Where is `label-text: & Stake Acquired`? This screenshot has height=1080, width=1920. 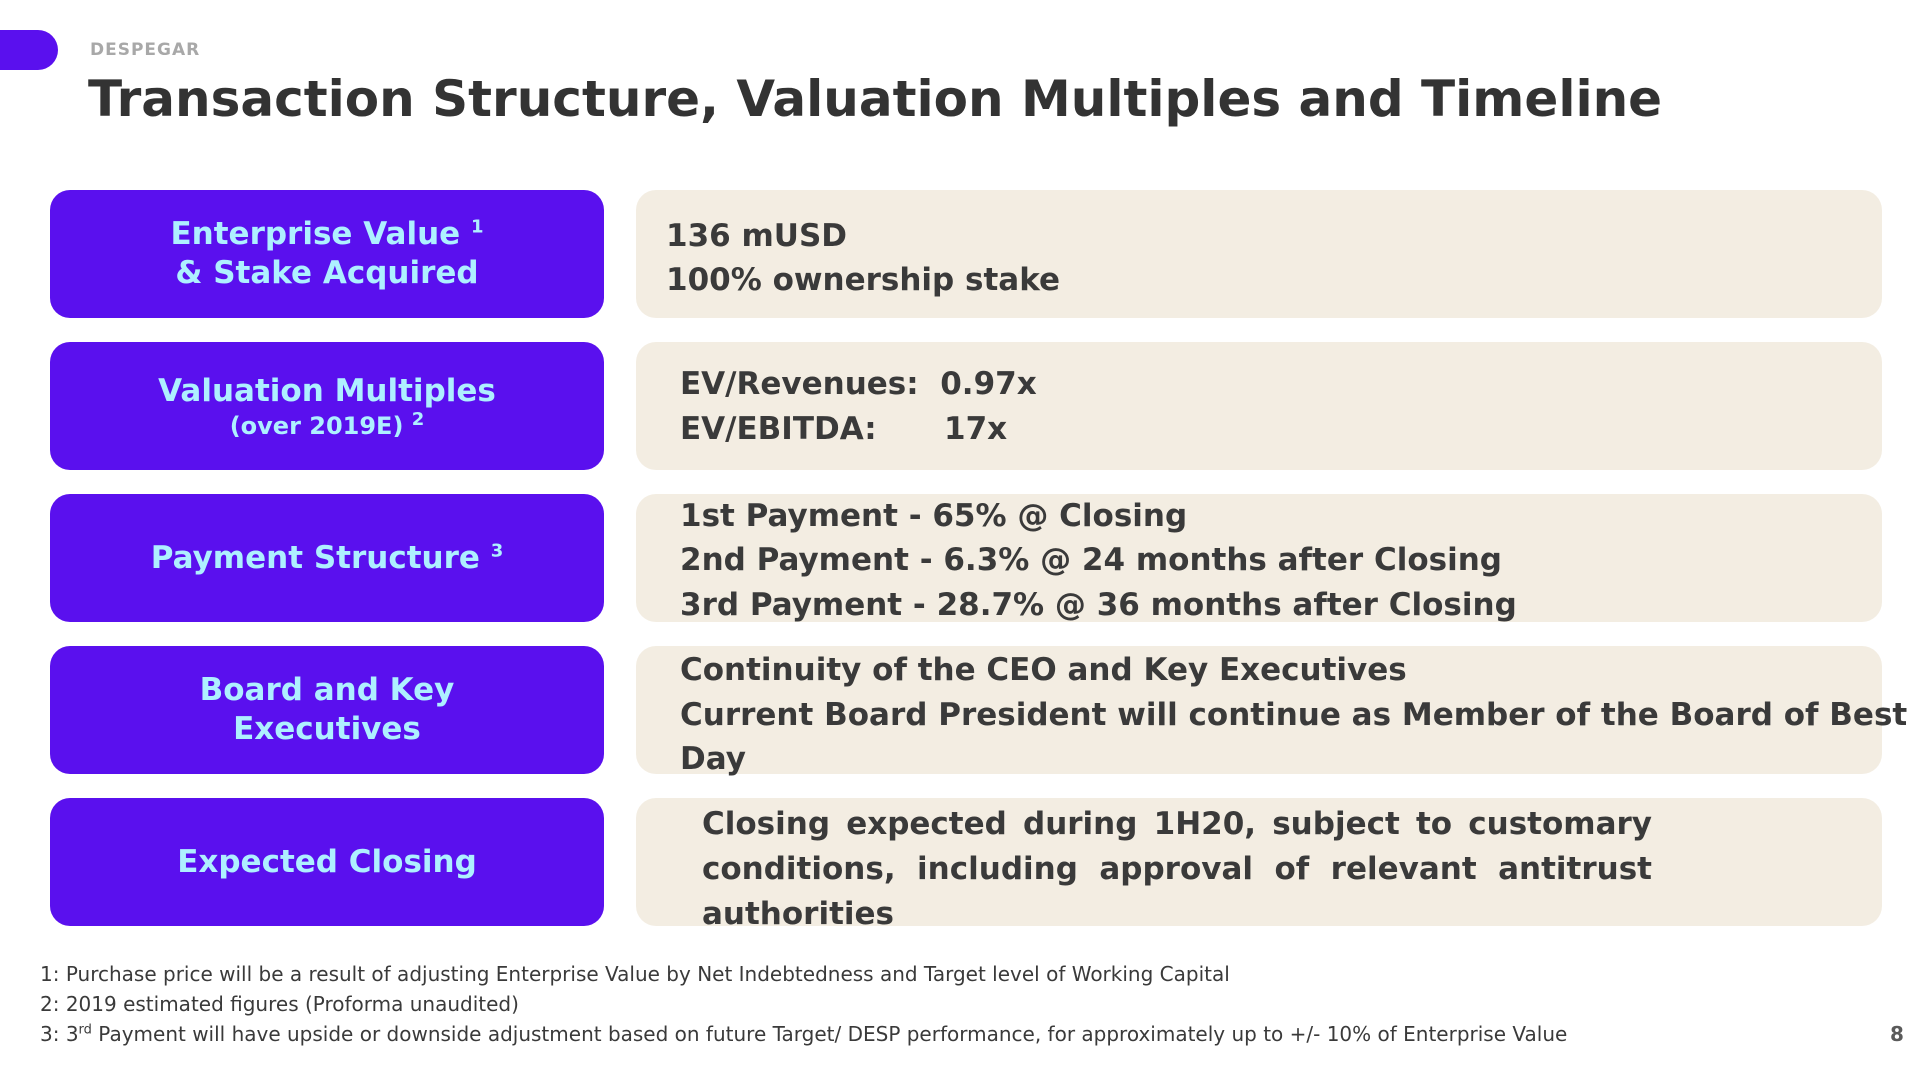
label-text: & Stake Acquired is located at coordinates (327, 273).